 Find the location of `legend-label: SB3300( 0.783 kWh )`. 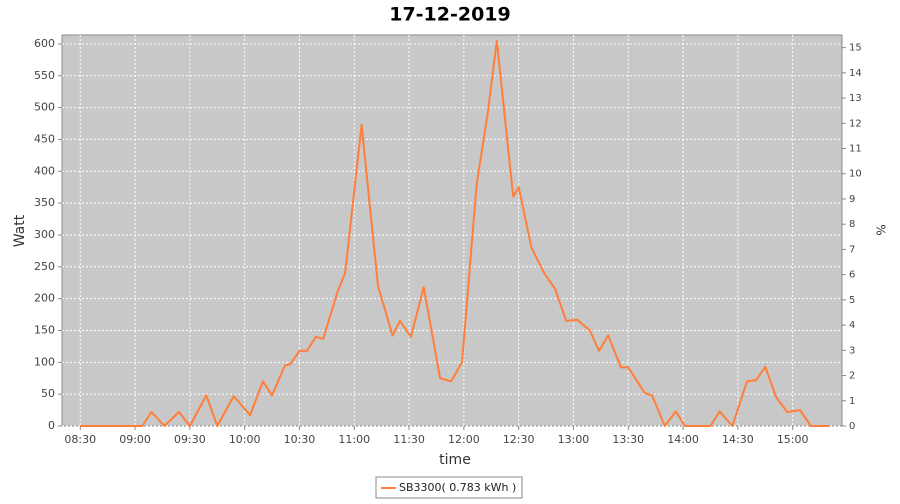

legend-label: SB3300( 0.783 kWh ) is located at coordinates (457, 487).